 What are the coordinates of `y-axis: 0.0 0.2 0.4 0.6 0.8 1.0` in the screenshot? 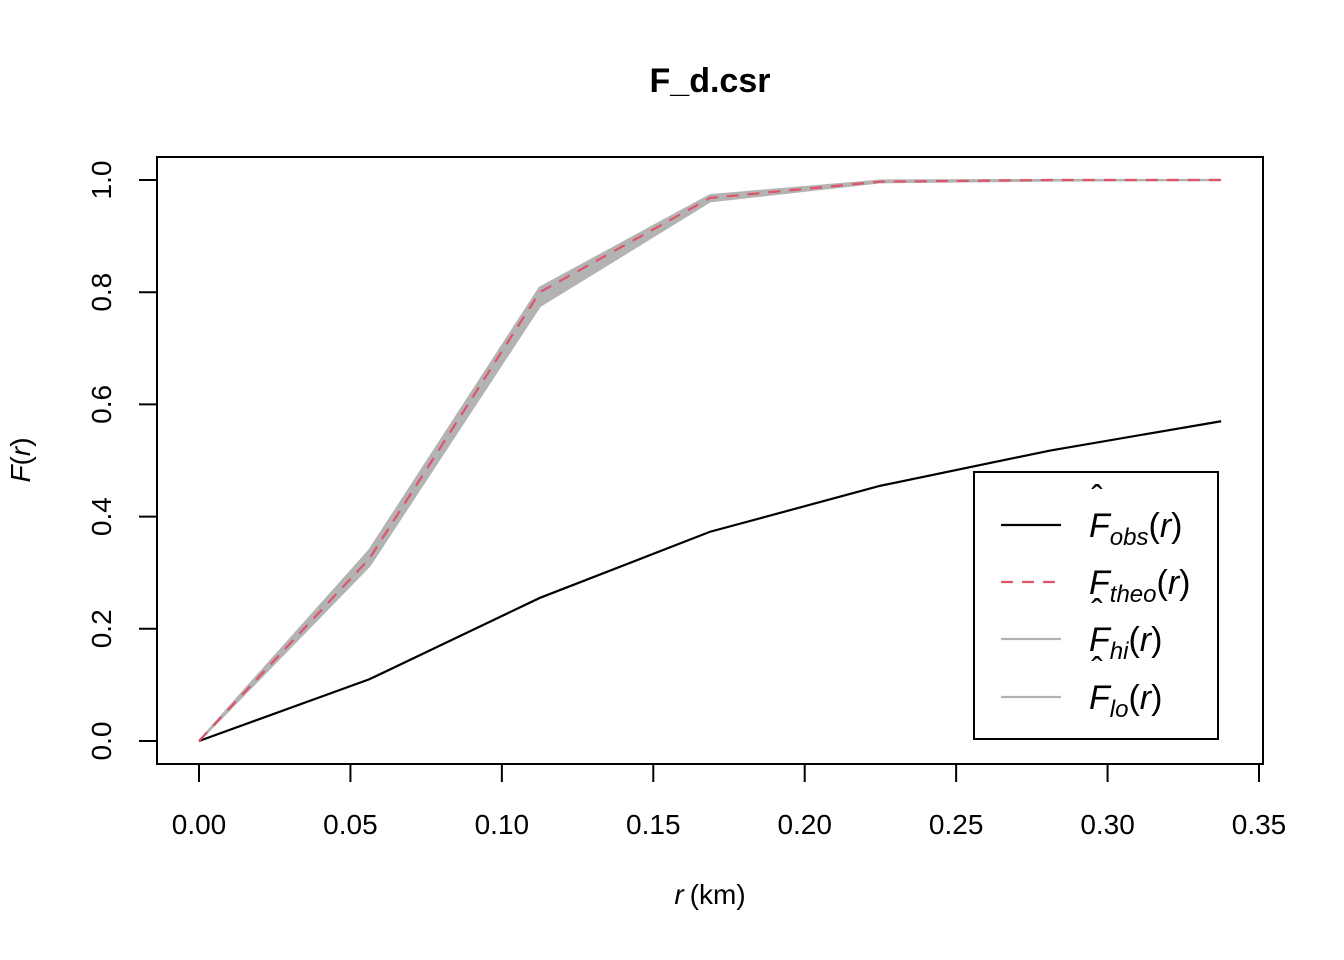 It's located at (122, 461).